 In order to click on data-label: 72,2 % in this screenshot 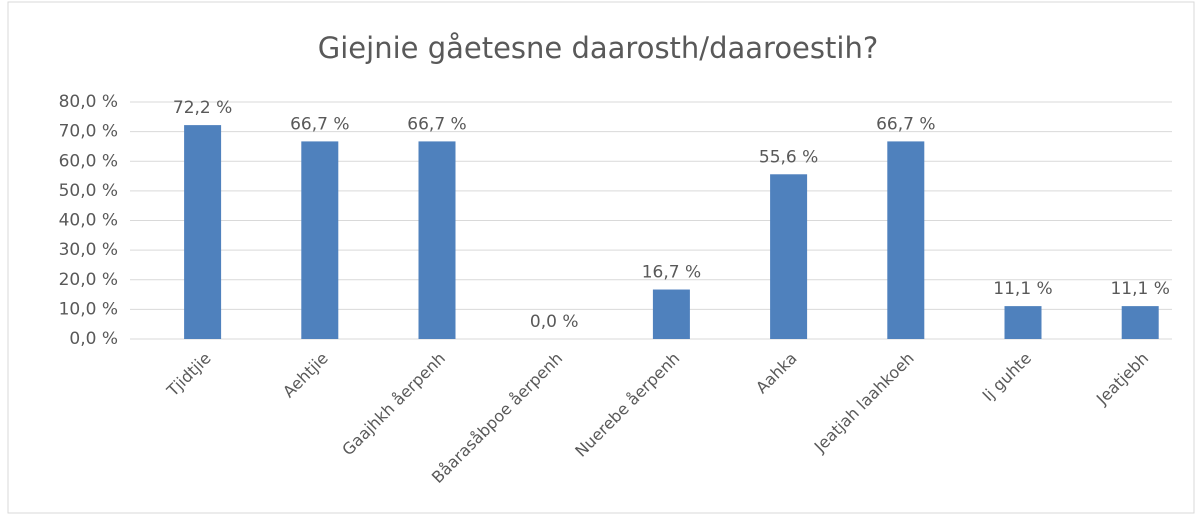, I will do `click(202, 108)`.